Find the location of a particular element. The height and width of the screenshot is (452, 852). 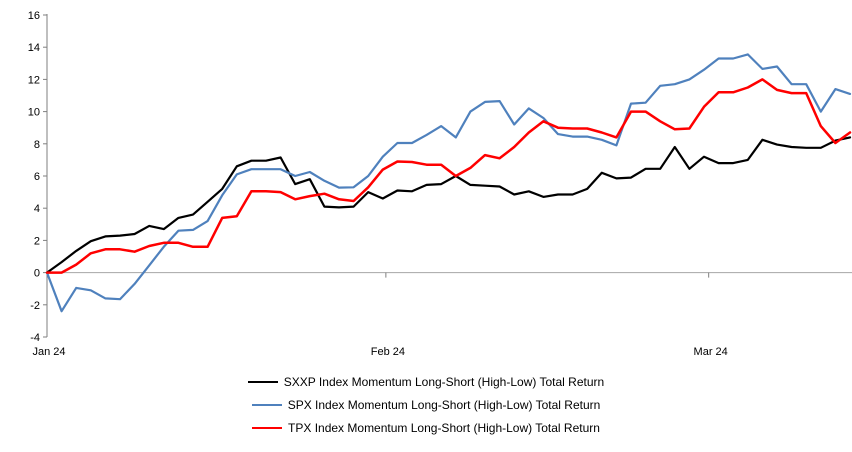

y-axis-tick-label: 10 is located at coordinates (34, 113).